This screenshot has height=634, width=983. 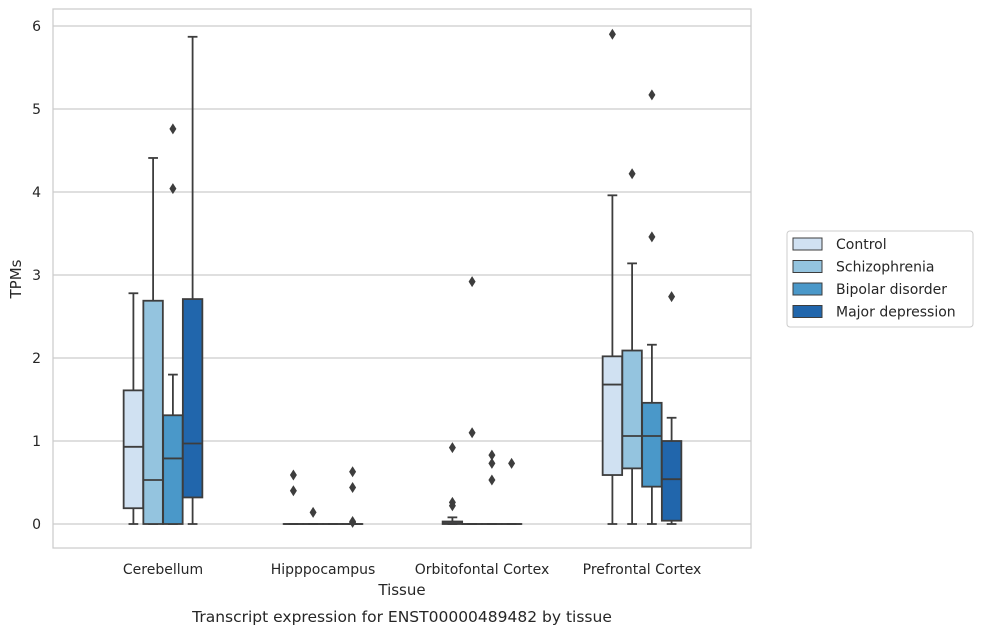 I want to click on y-tick-label: 4, so click(x=36, y=193).